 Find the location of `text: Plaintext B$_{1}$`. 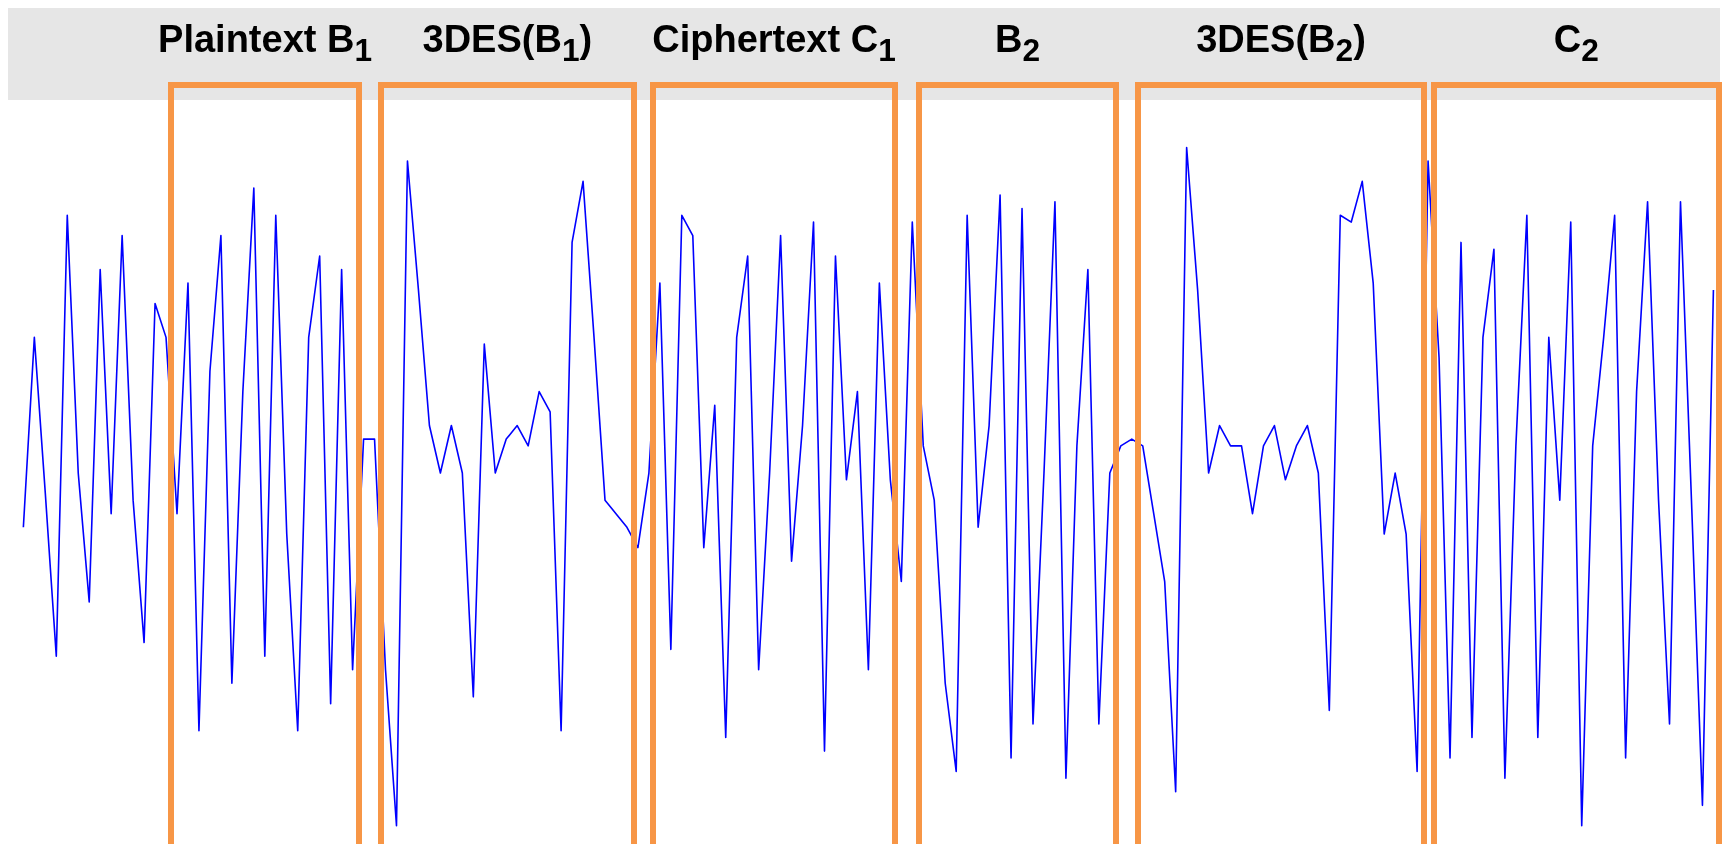

text: Plaintext B$_{1}$ is located at coordinates (265, 43).